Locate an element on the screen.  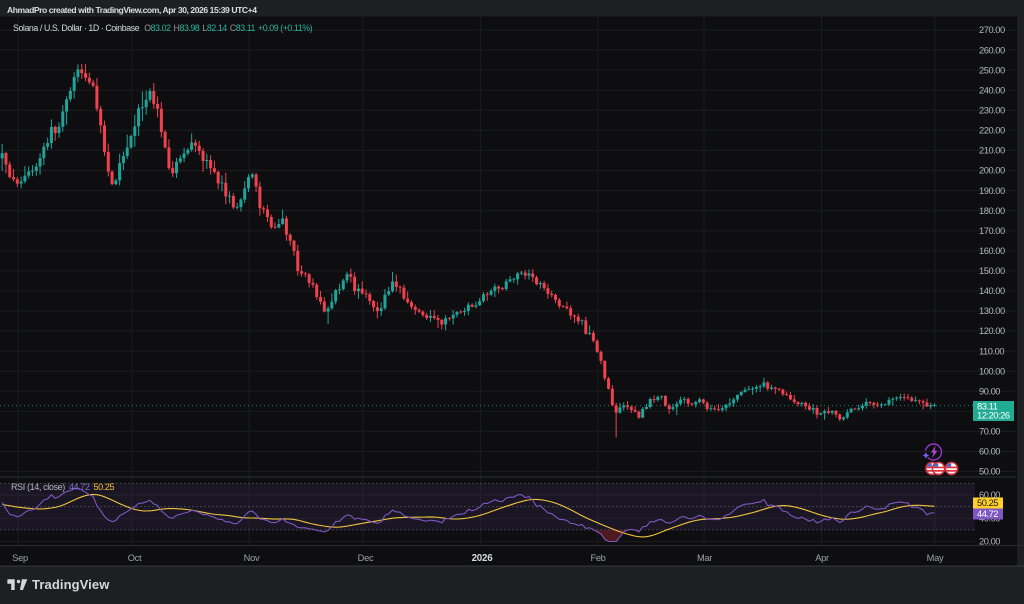
svg-text: 210.00 is located at coordinates (992, 151).